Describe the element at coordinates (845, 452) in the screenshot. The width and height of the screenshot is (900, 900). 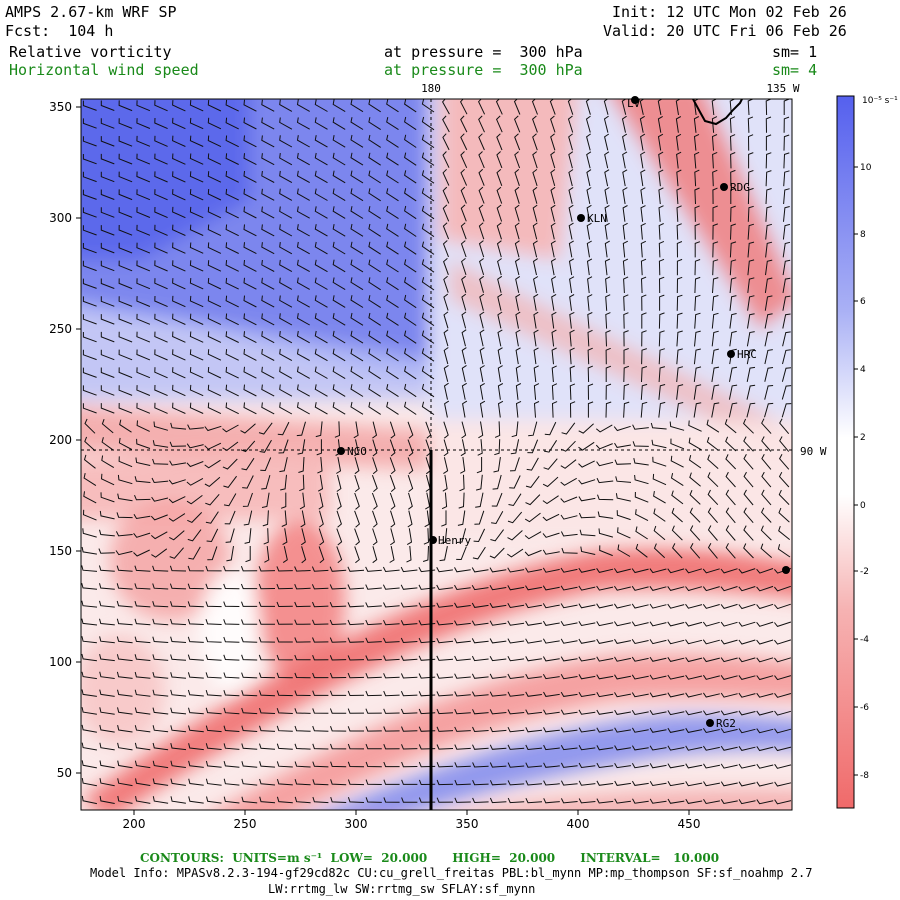
I see `colorbar` at that location.